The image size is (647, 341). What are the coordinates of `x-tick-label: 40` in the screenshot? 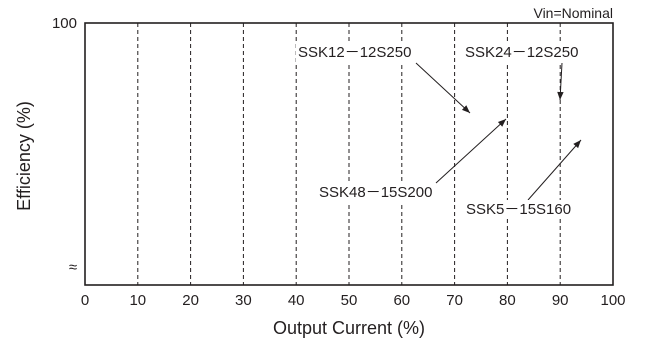 It's located at (296, 300).